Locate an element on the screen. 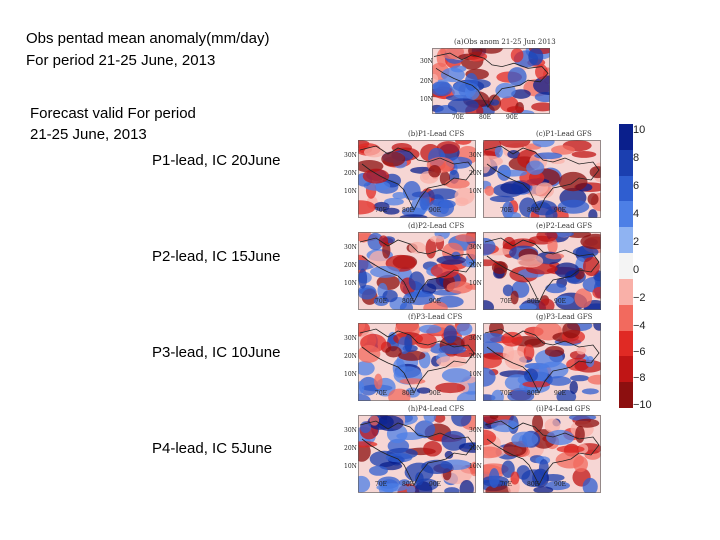  map-panel-p4-gfs is located at coordinates (542, 454).